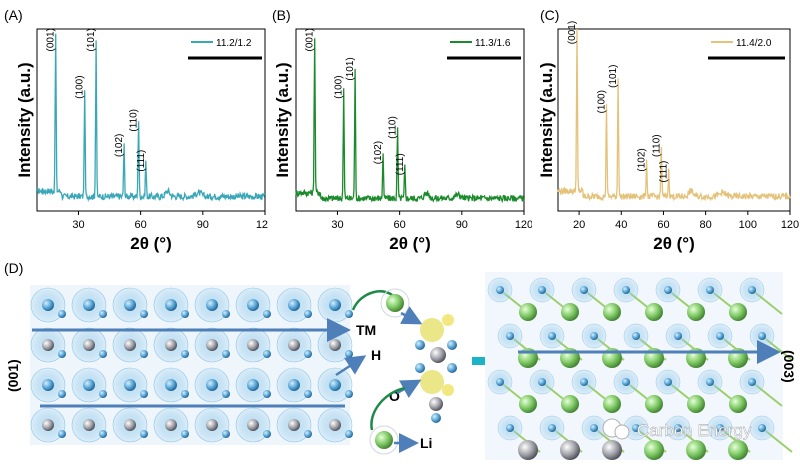  Describe the element at coordinates (789, 366) in the screenshot. I see `plane-label-003: (003)` at that location.